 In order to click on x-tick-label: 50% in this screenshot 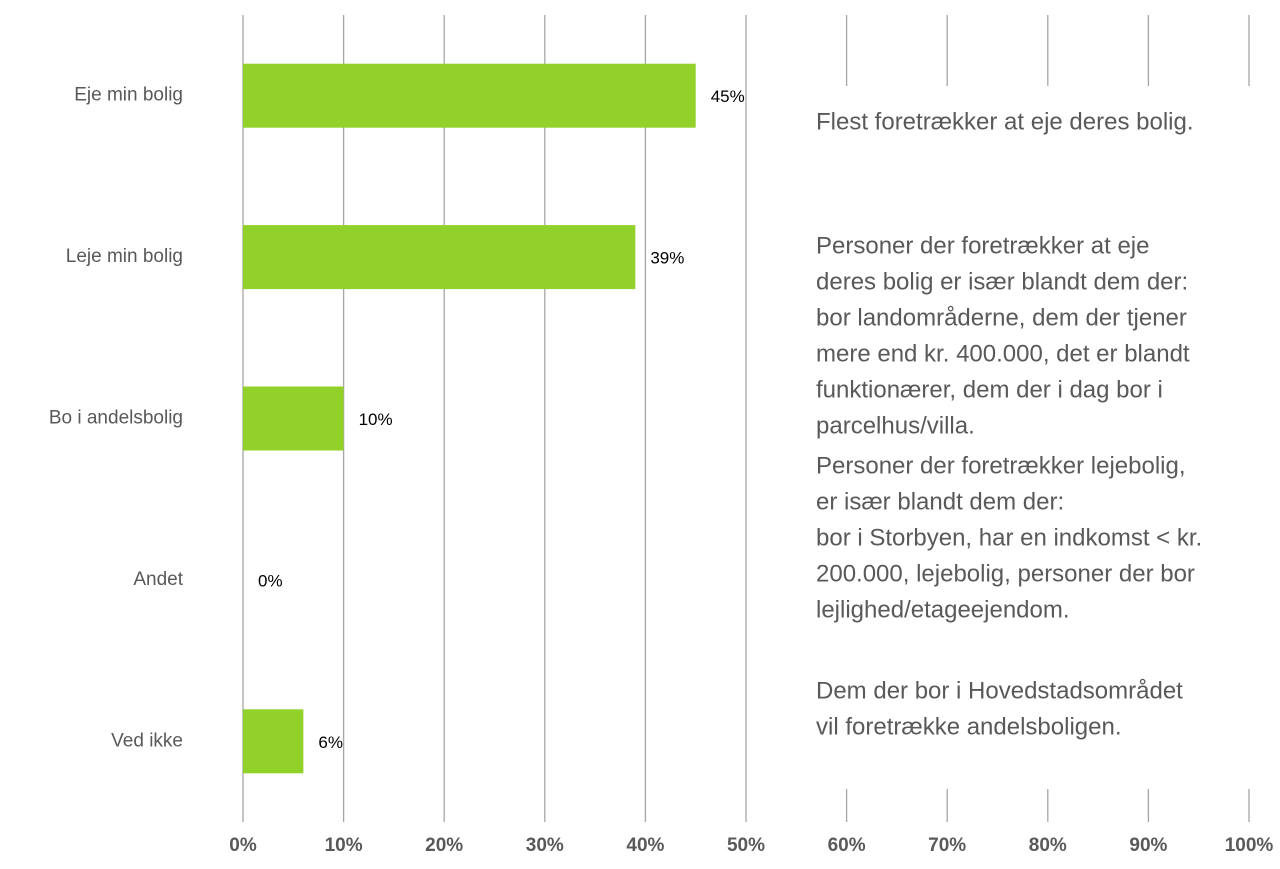, I will do `click(746, 845)`.